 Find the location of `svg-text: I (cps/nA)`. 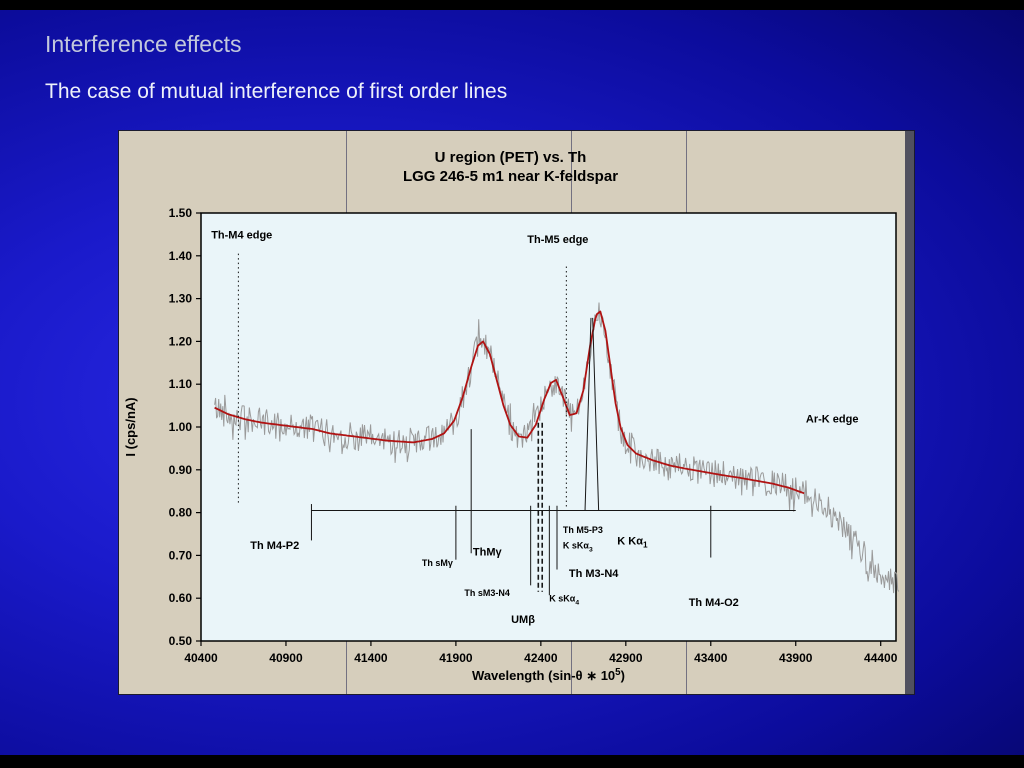

svg-text: I (cps/nA) is located at coordinates (130, 426).